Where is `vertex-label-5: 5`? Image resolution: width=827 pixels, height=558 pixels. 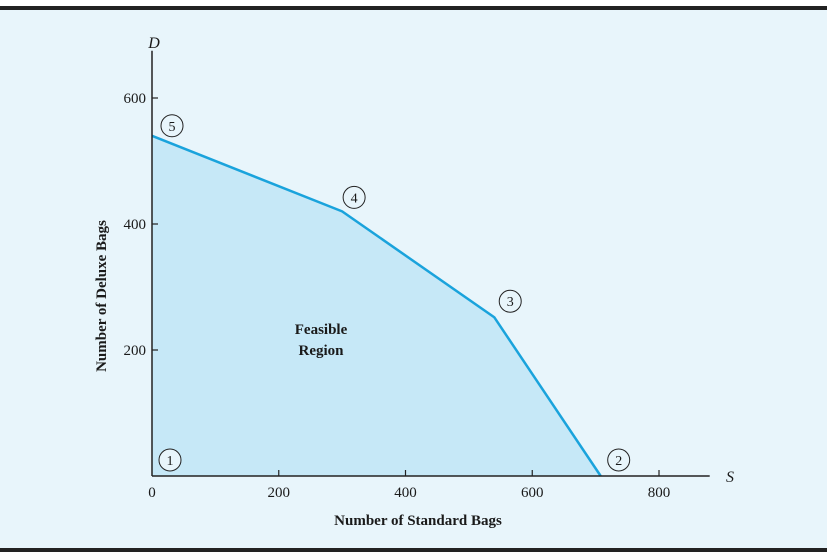
vertex-label-5: 5 is located at coordinates (172, 127).